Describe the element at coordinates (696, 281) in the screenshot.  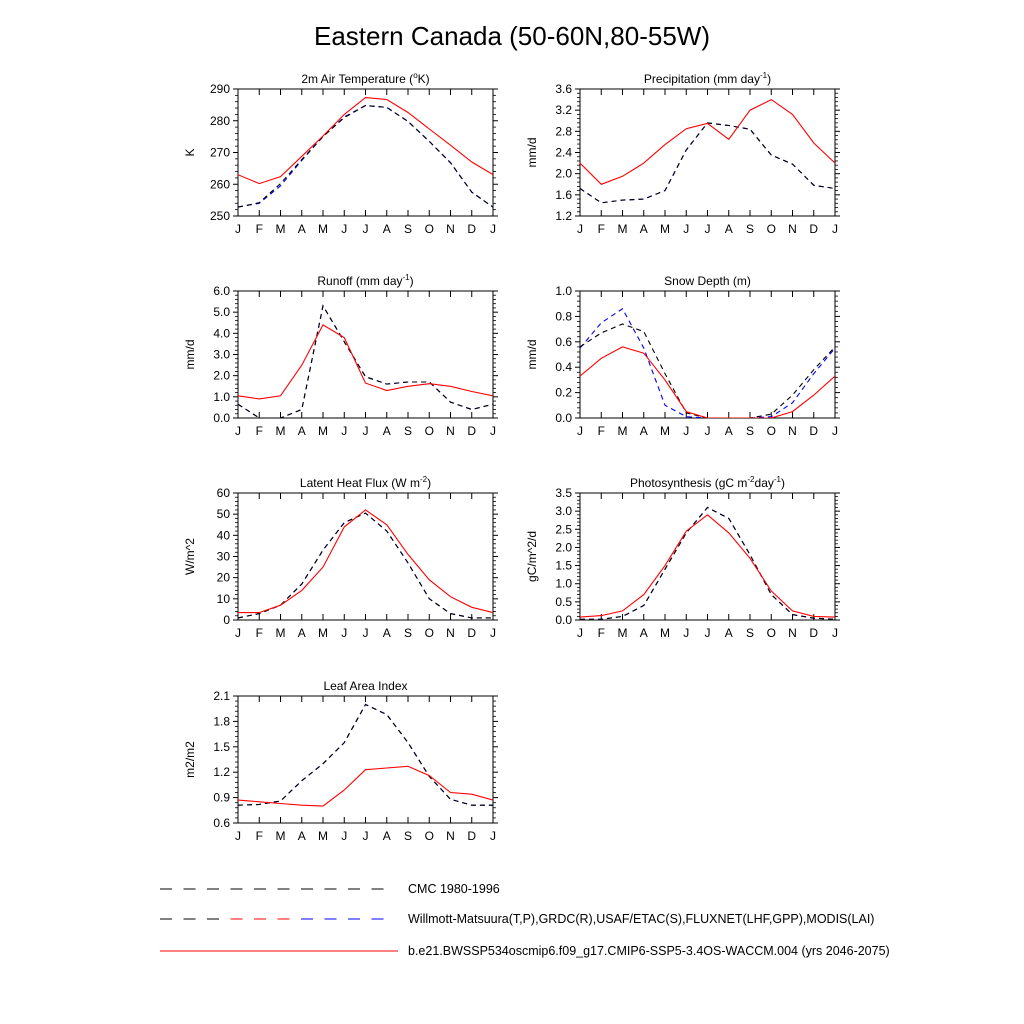
I see `panel-title-main: Snow Depth` at that location.